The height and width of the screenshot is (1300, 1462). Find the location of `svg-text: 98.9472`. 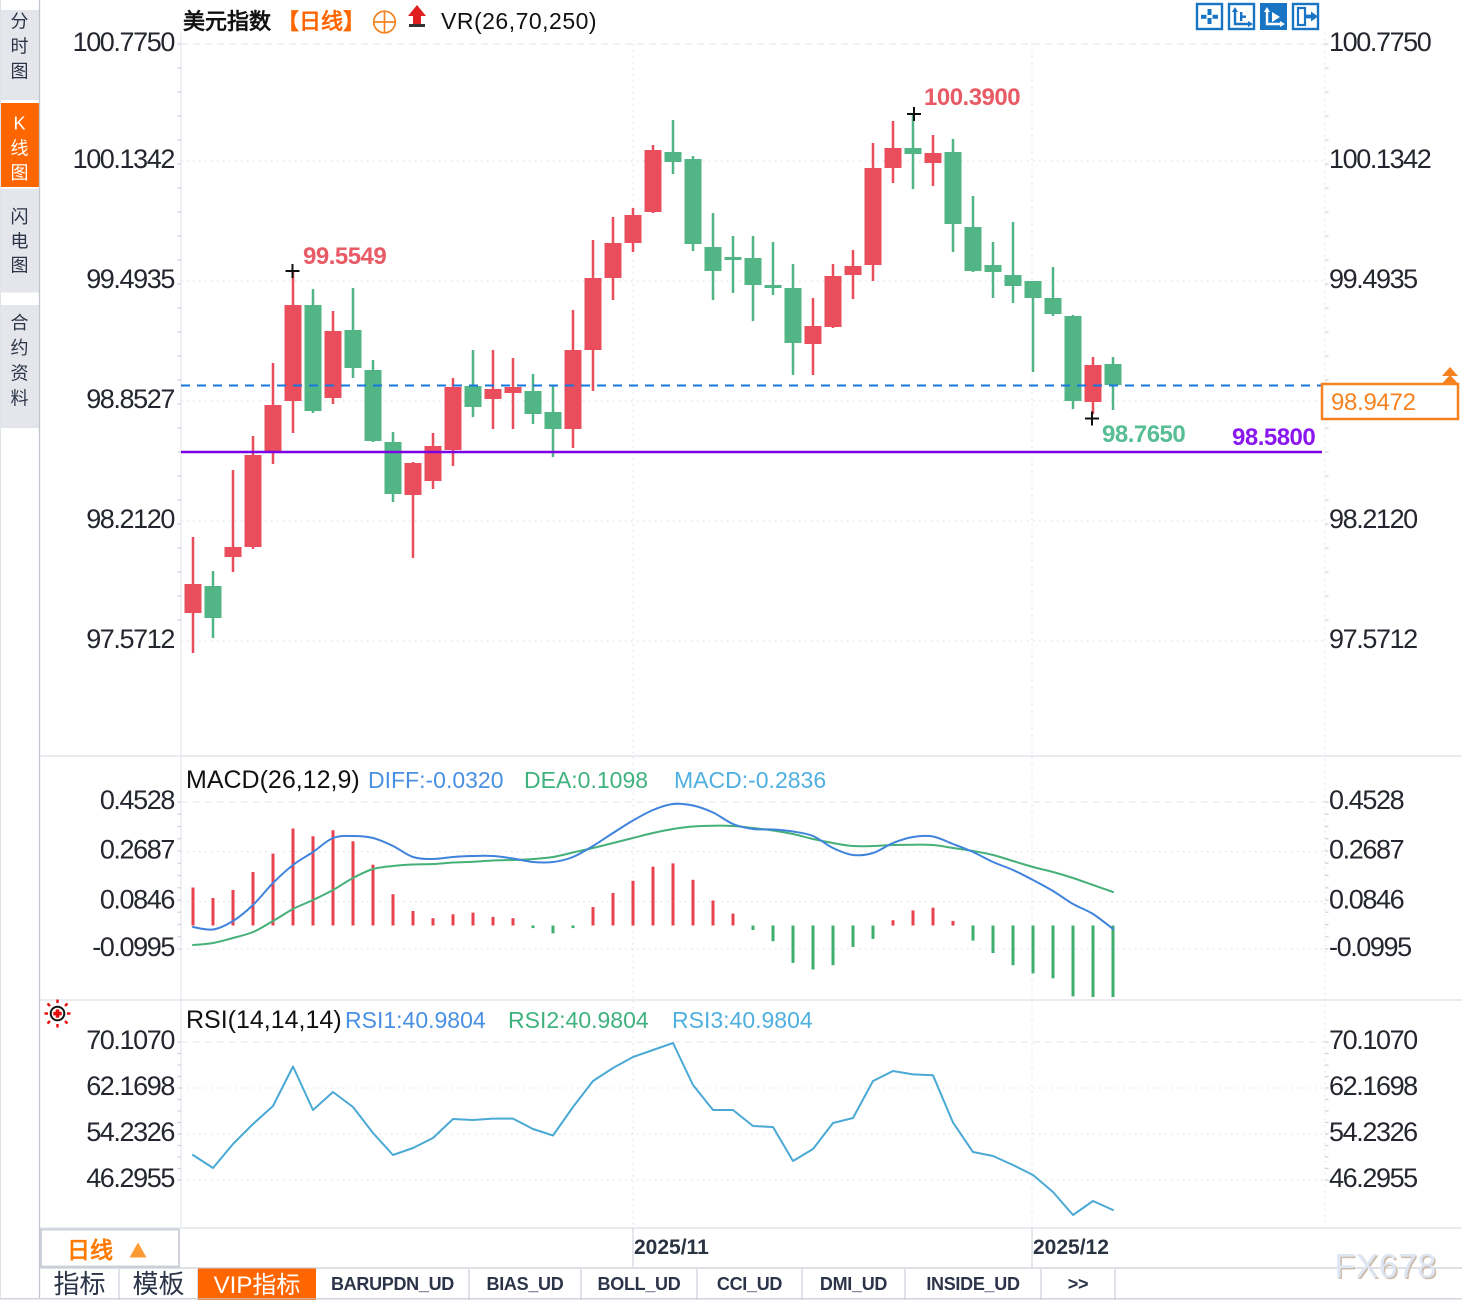

svg-text: 98.9472 is located at coordinates (1373, 402).